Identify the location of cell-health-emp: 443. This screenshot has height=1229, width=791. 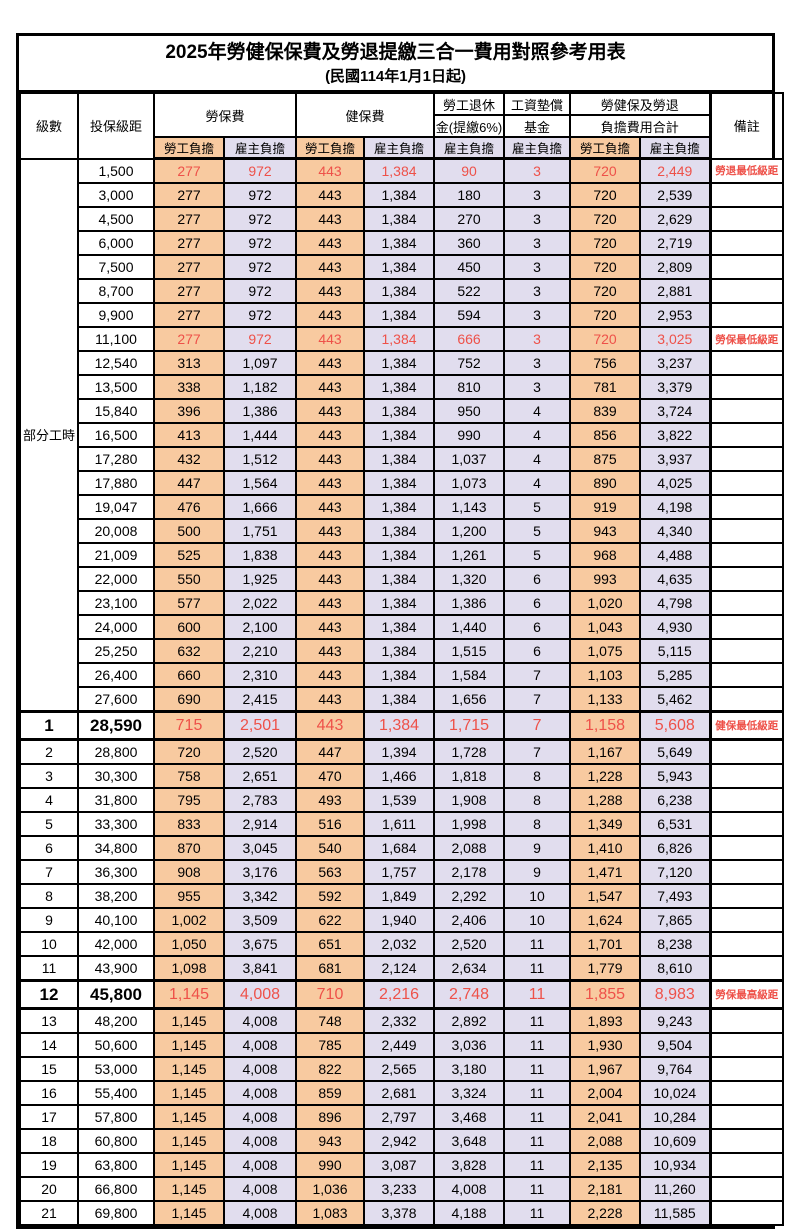
(330, 315).